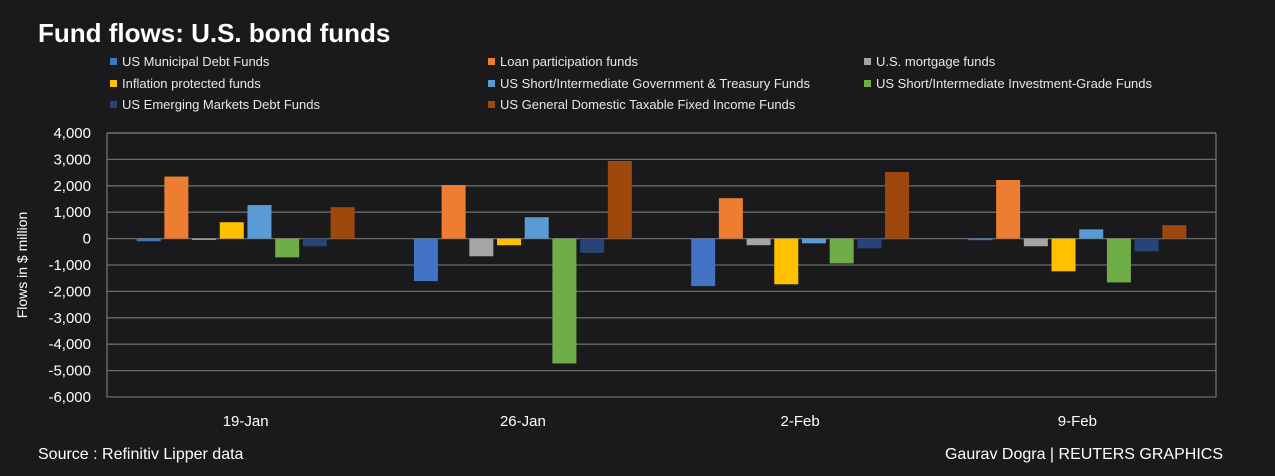  Describe the element at coordinates (69, 265) in the screenshot. I see `y-tick-label: -1,000` at that location.